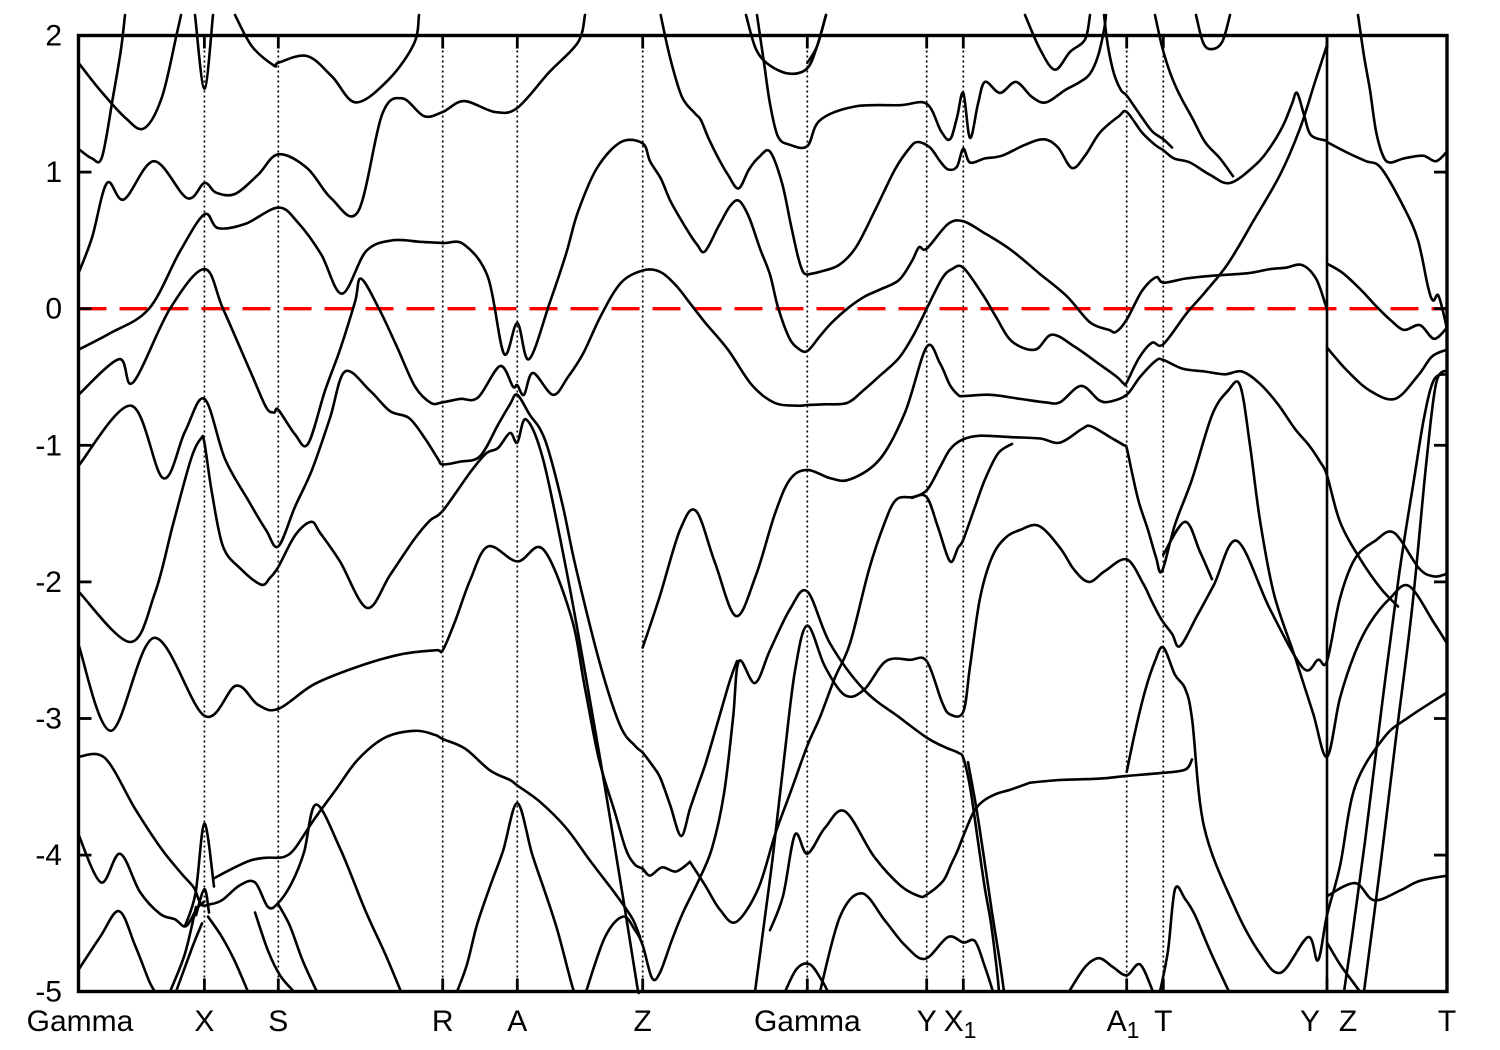 The height and width of the screenshot is (1050, 1500). Describe the element at coordinates (204, 1021) in the screenshot. I see `svg-text: X` at that location.